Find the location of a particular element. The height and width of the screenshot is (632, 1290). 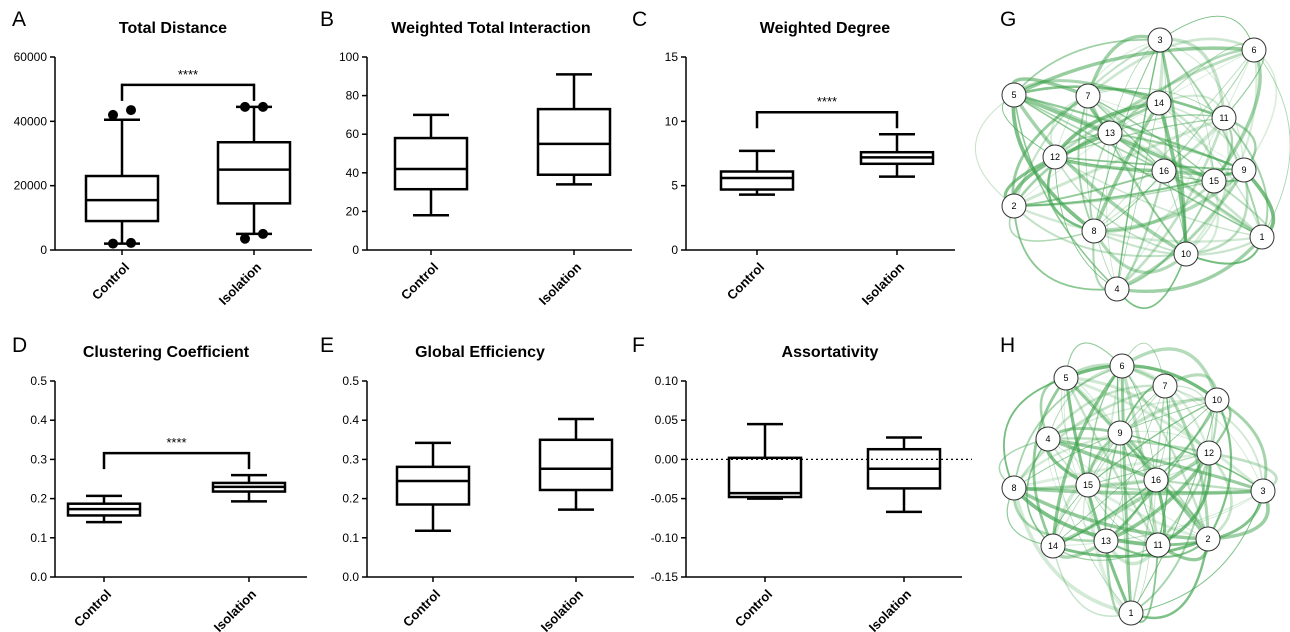

panel-title: Assortativity is located at coordinates (830, 352).